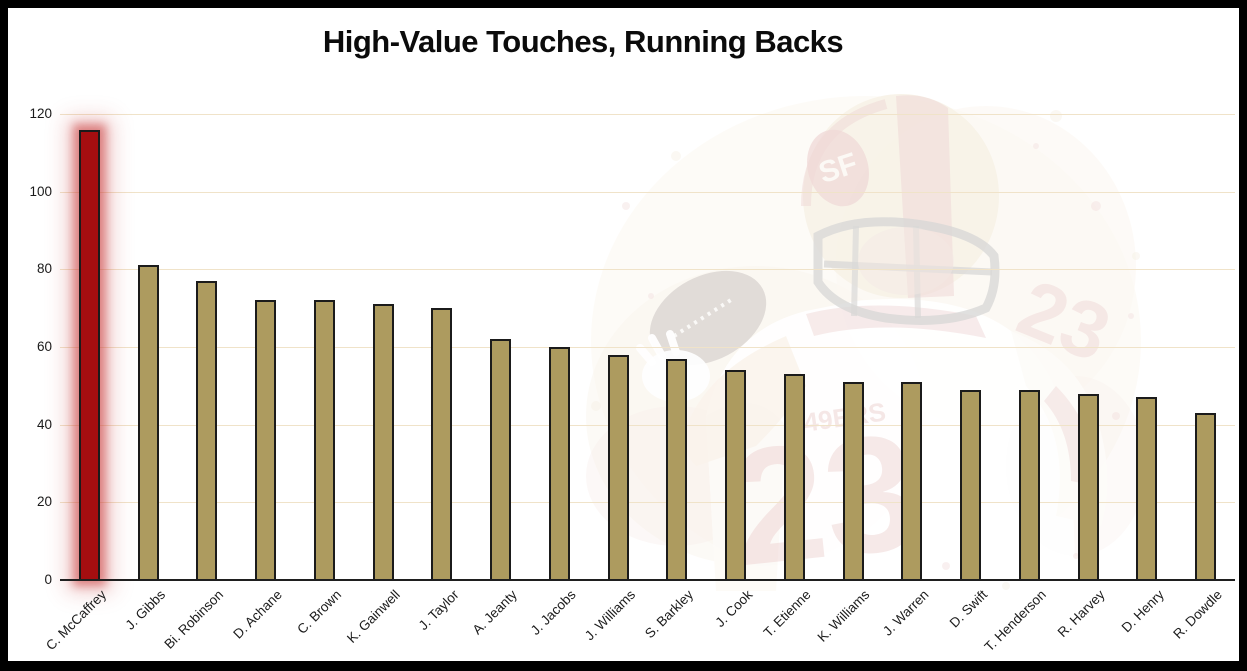 The image size is (1247, 671). I want to click on x-axis-line, so click(647, 580).